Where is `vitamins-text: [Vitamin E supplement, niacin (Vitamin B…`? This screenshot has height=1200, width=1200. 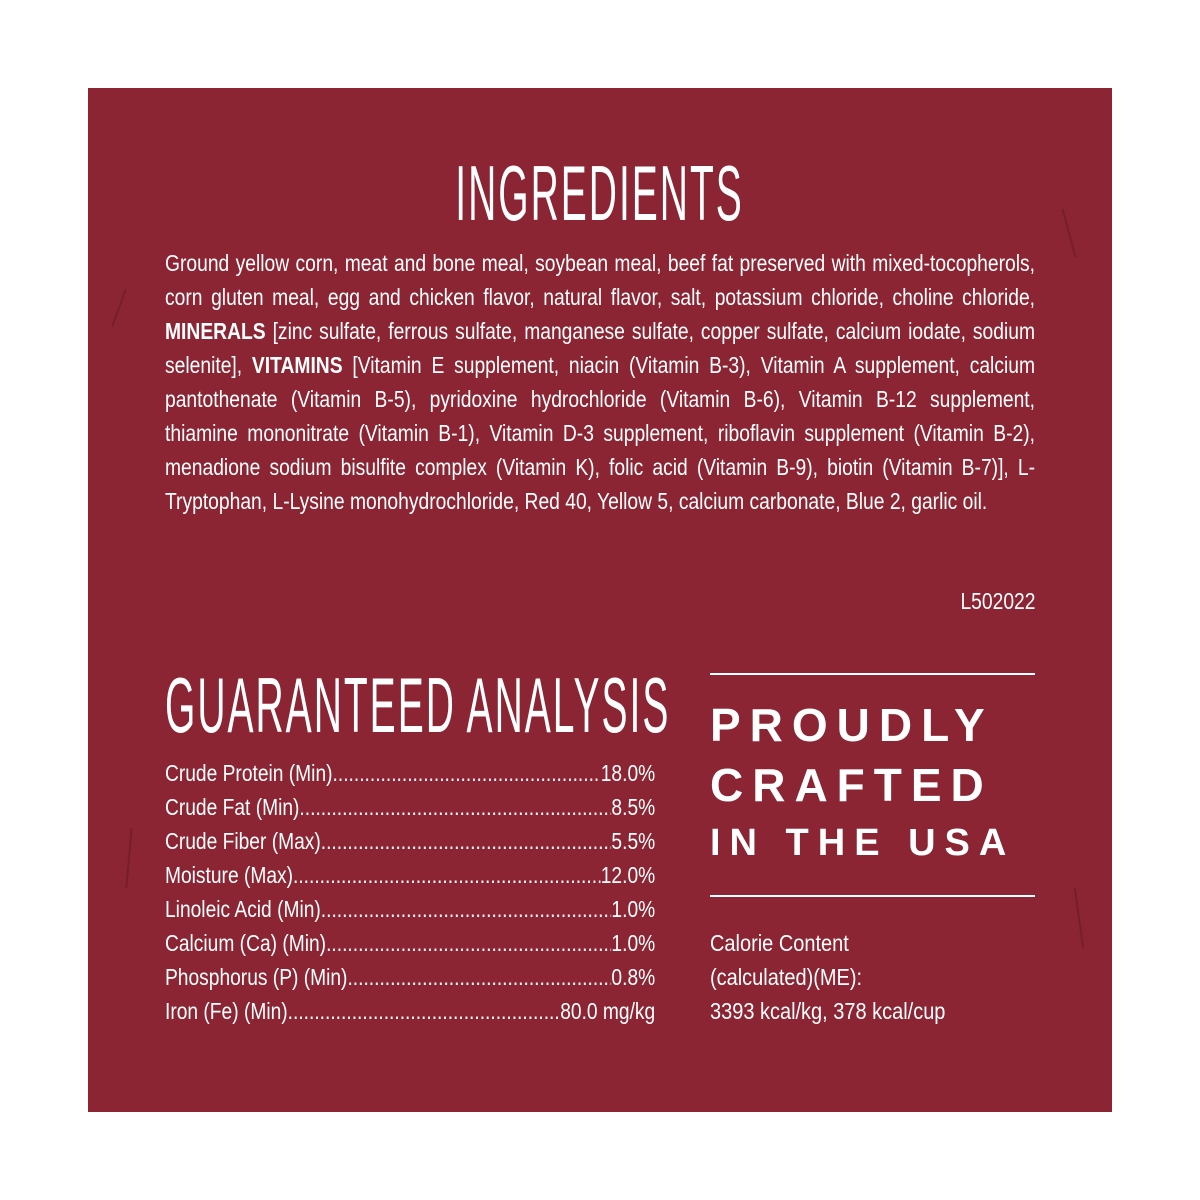
vitamins-text: [Vitamin E supplement, niacin (Vitamin B… is located at coordinates (600, 433).